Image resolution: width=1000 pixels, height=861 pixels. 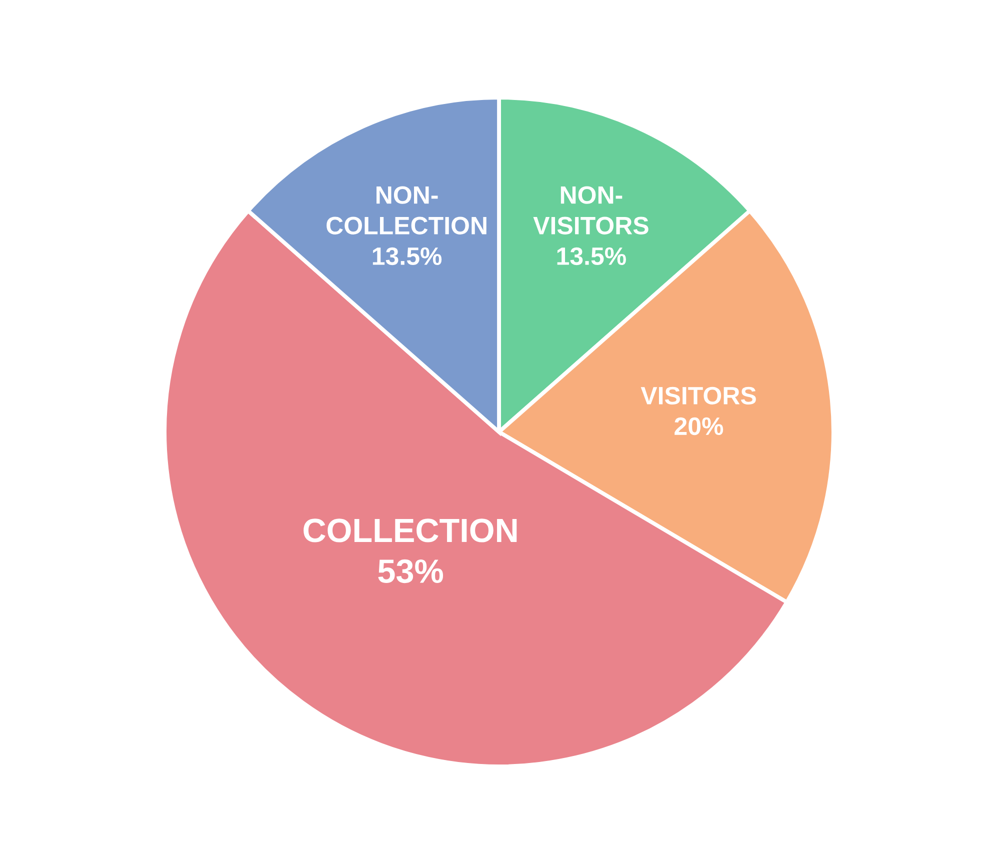 I want to click on data-label: 53%, so click(x=411, y=571).